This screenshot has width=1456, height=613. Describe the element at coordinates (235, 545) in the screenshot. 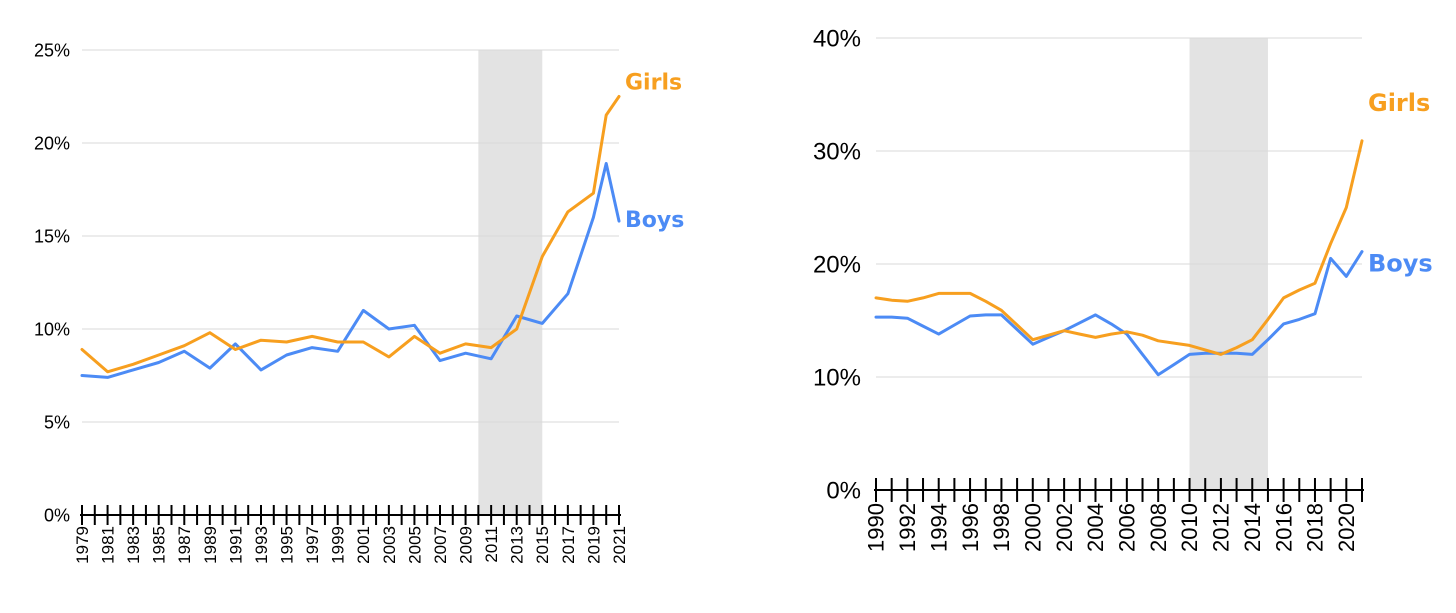

I see `x-tick-label: 1991` at that location.